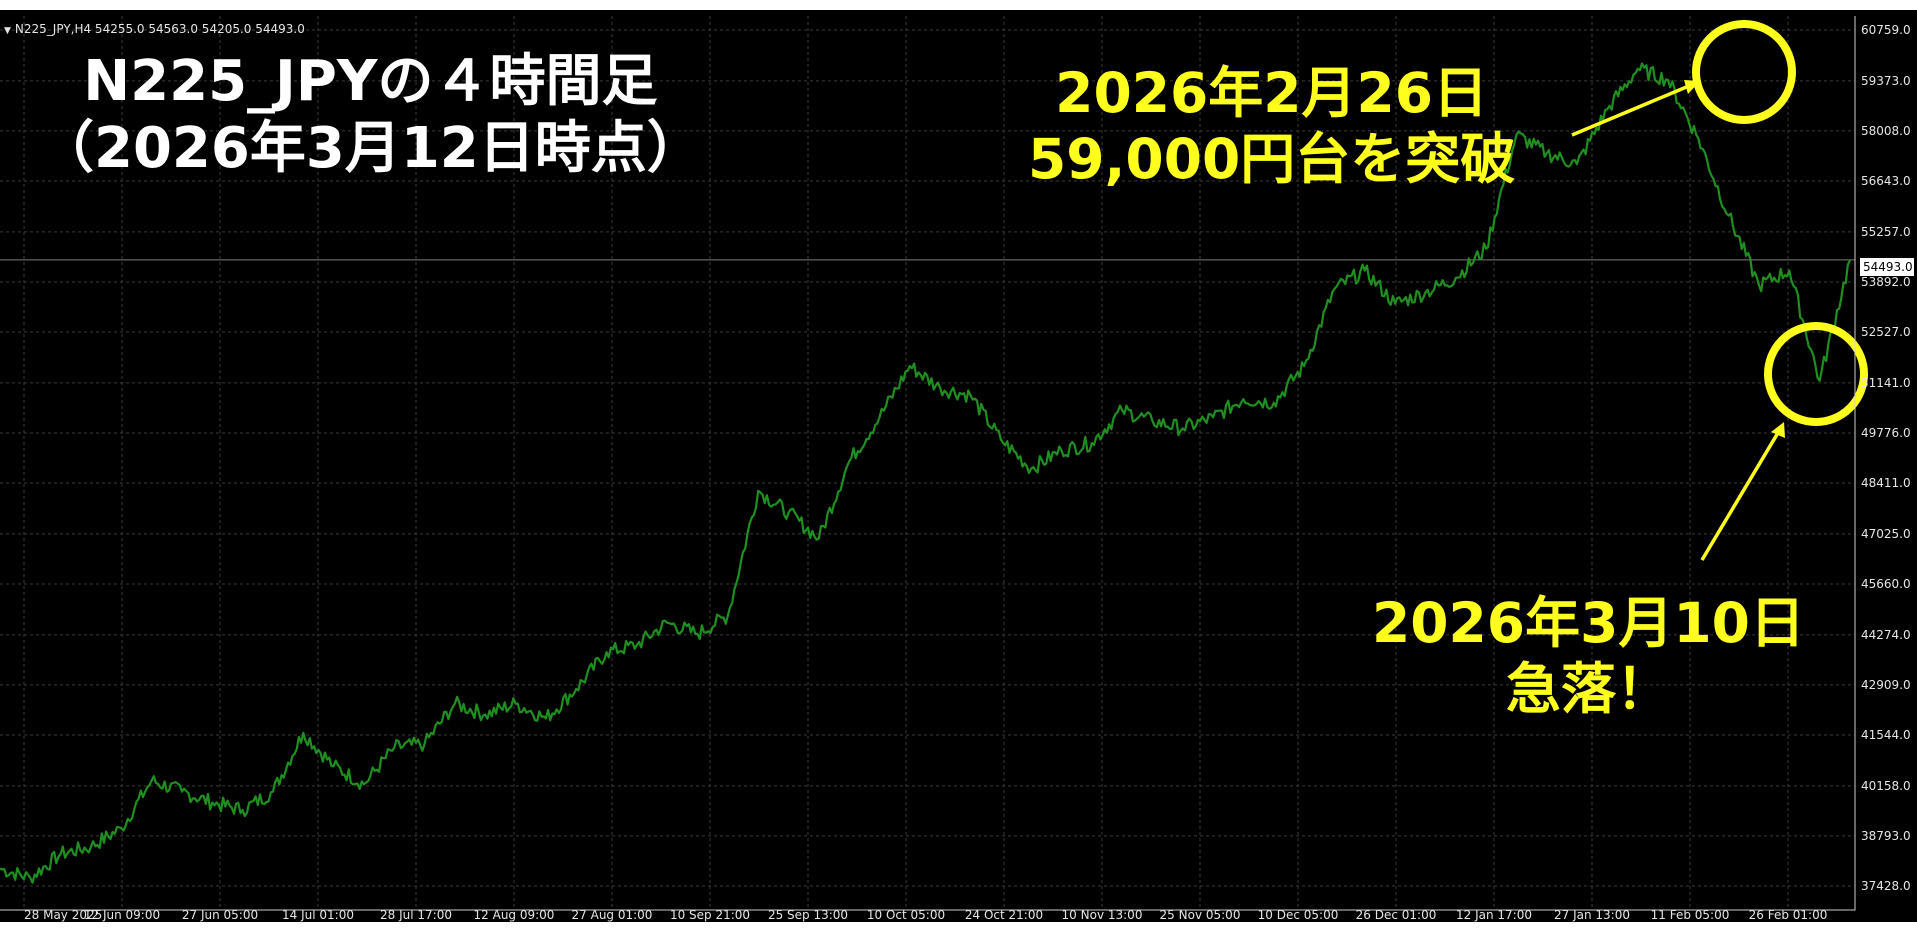 This screenshot has height=934, width=1917. What do you see at coordinates (1592, 915) in the screenshot?
I see `x-tick-label: 27 Jan 13:00` at bounding box center [1592, 915].